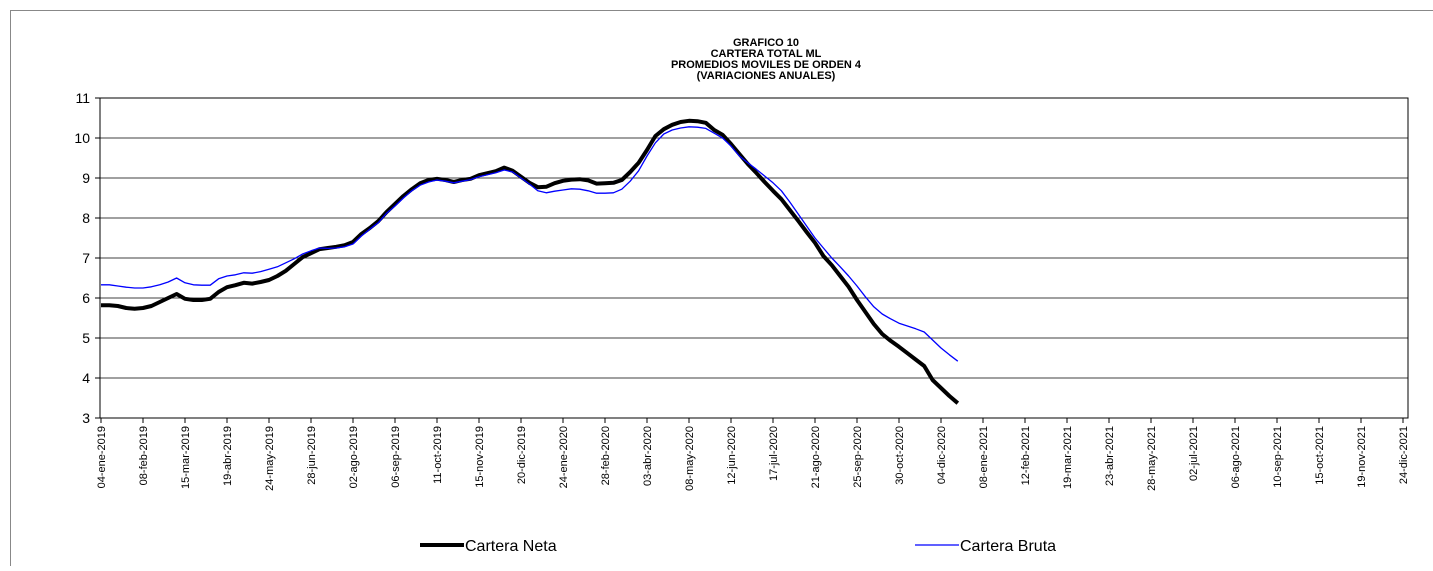 This screenshot has width=1433, height=571. I want to click on y-tick-label: 4, so click(86, 378).